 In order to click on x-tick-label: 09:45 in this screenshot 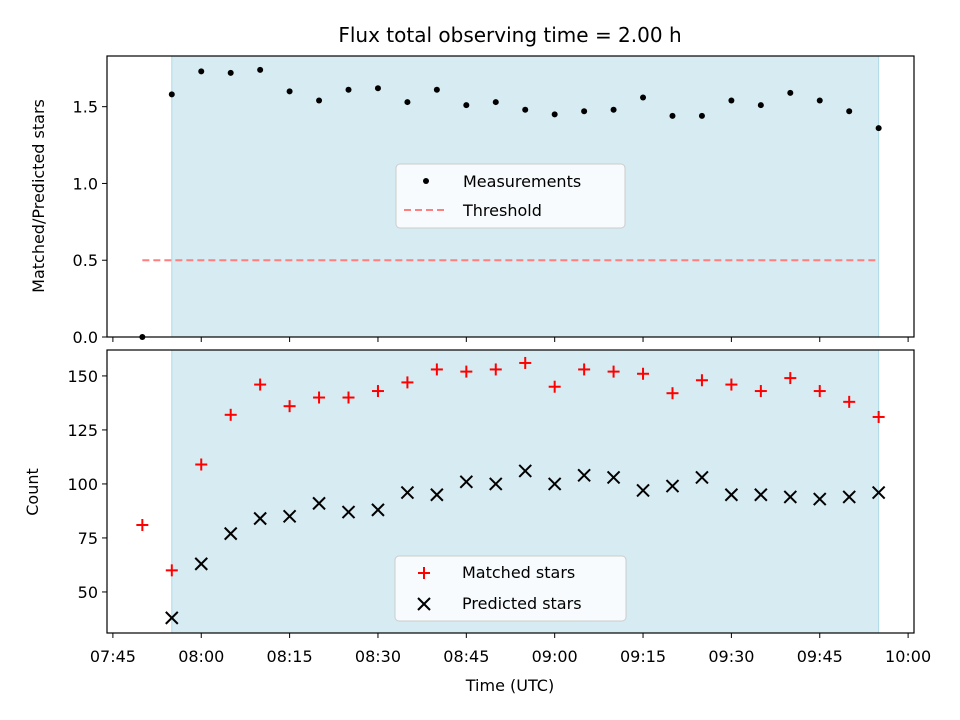, I will do `click(820, 656)`.